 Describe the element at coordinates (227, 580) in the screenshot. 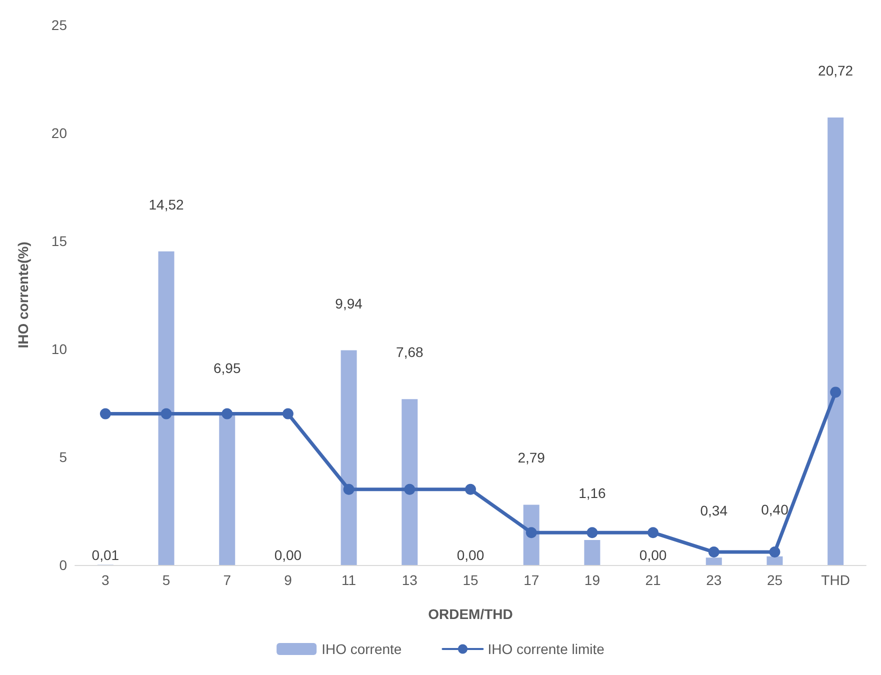

I see `x-tick-label: 7` at that location.